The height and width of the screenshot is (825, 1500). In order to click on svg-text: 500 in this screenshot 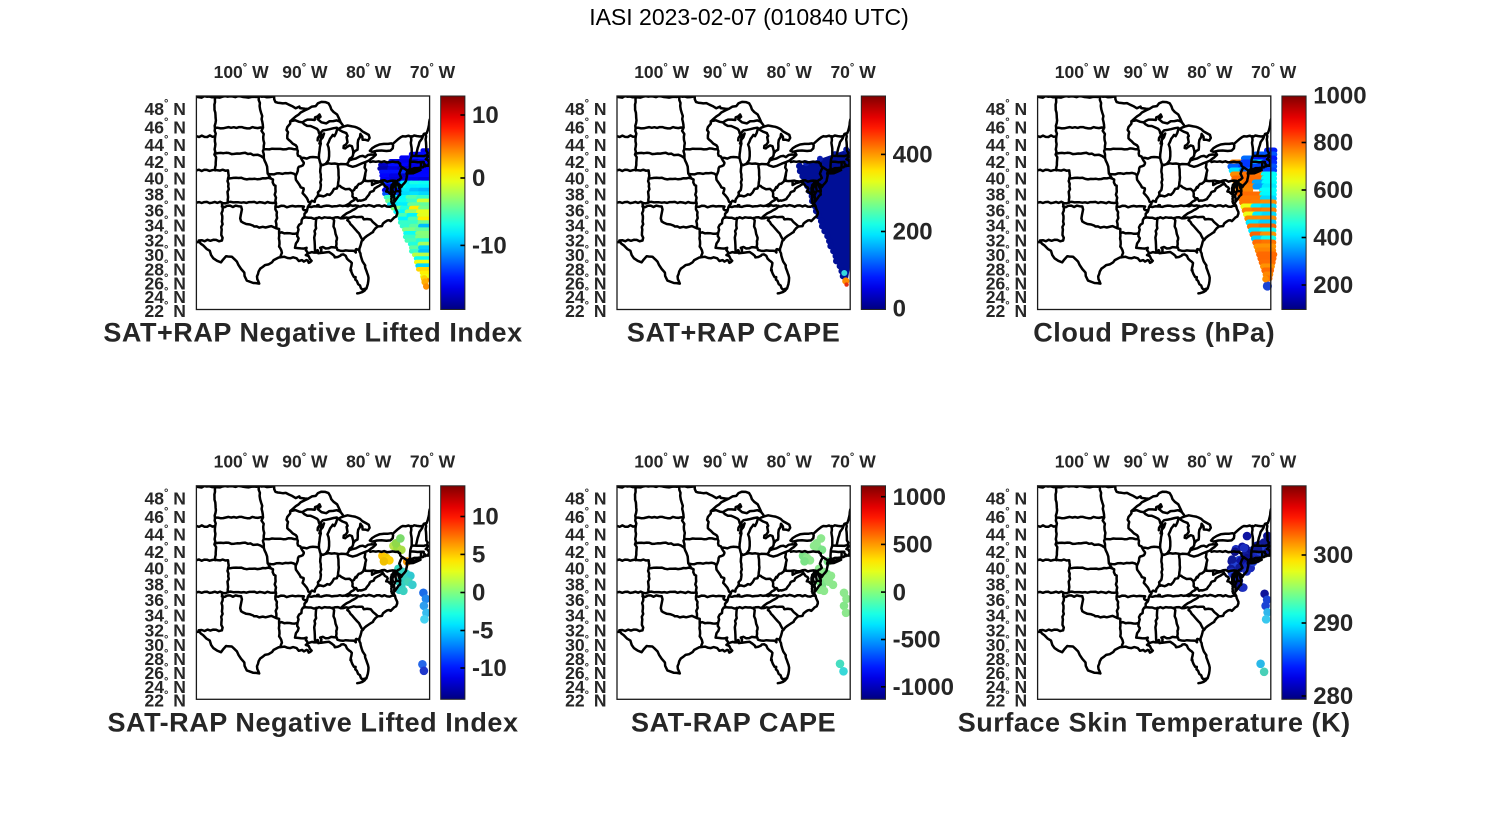, I will do `click(913, 545)`.